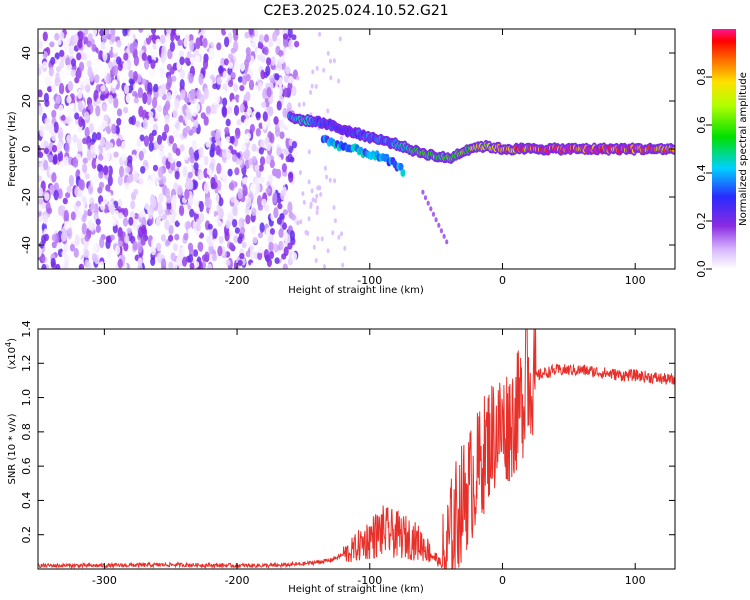  I want to click on y-tick-label: 20, so click(26, 101).